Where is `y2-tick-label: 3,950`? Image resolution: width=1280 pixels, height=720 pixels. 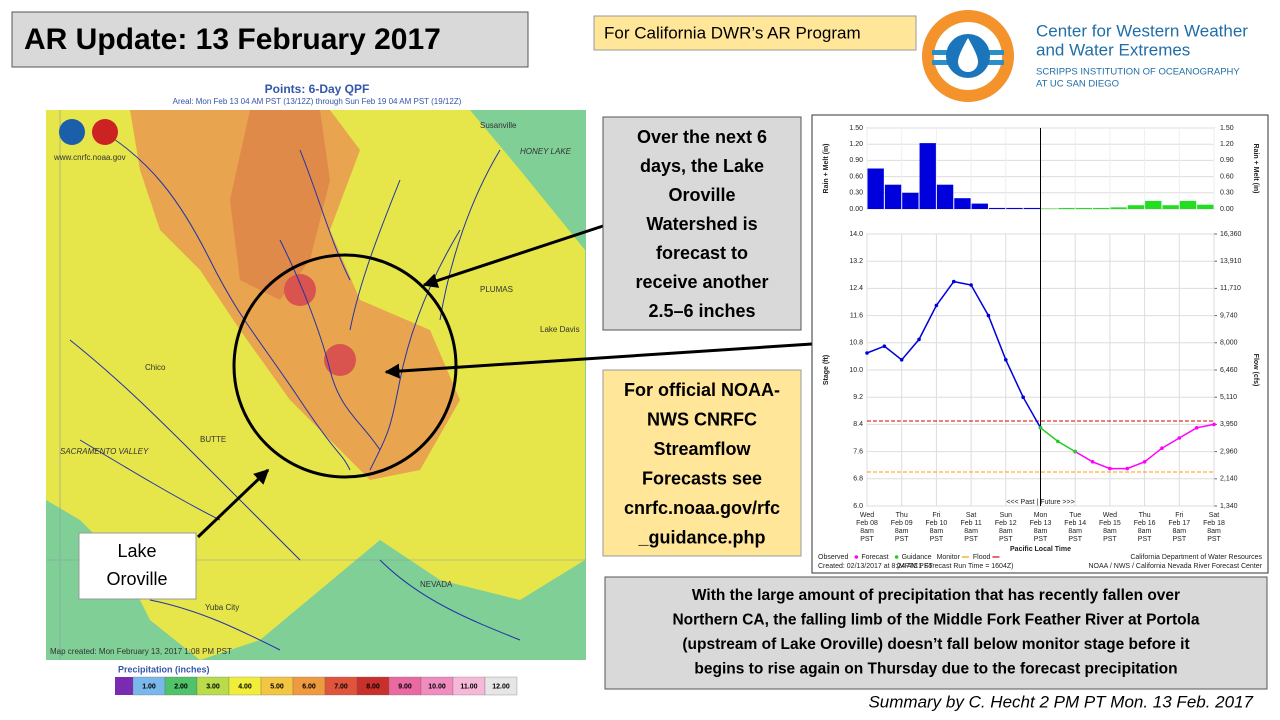 y2-tick-label: 3,950 is located at coordinates (1229, 424).